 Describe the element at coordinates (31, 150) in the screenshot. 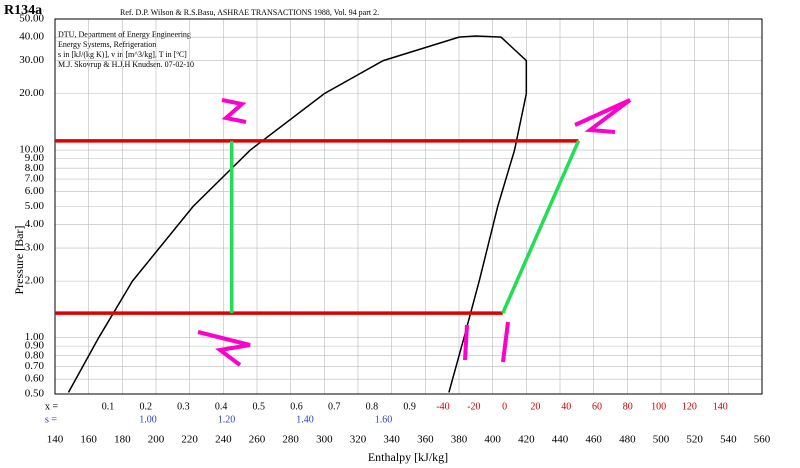

I see `y-tick-label: 10.00` at that location.